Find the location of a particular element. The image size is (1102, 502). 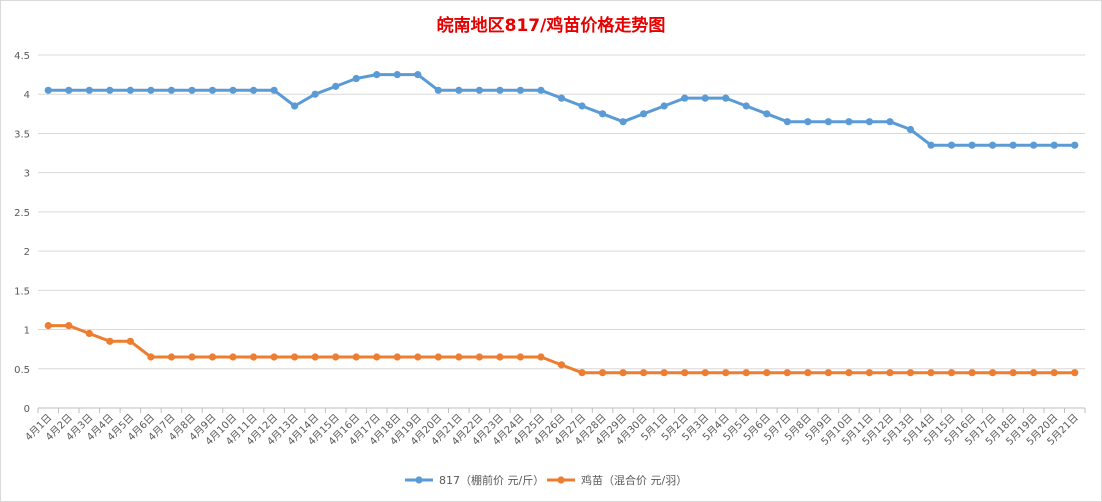

y-tick-label: 2.5 is located at coordinates (22, 213).